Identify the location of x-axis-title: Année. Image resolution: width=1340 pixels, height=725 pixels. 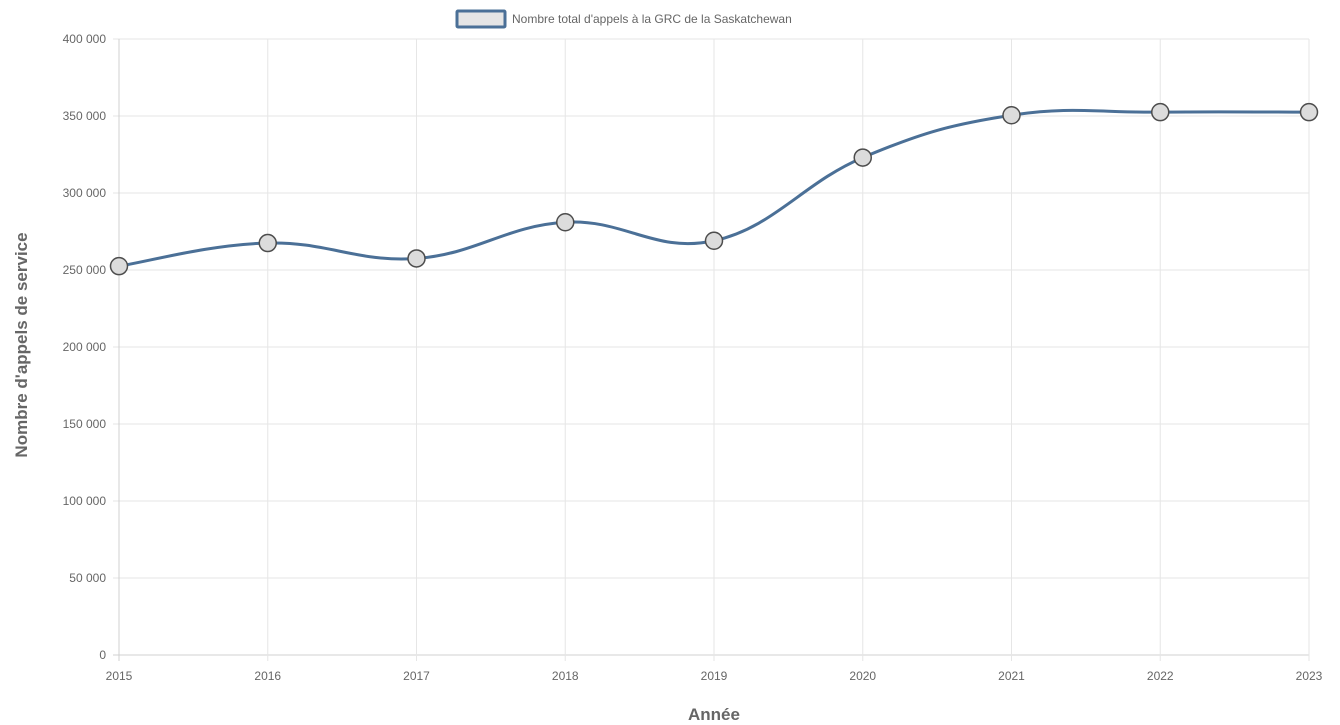
(714, 714).